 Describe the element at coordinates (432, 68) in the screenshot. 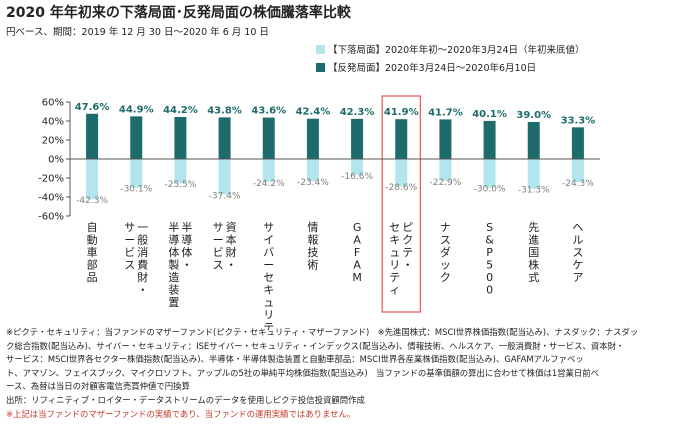

I see `legend-label-rebound: 【反発局面】2020年3月24日～2020年6月10日` at that location.